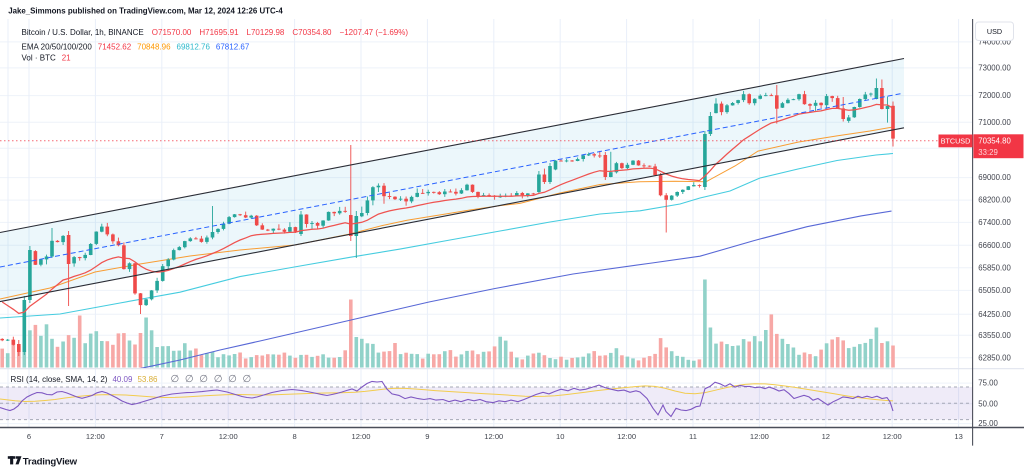  Describe the element at coordinates (988, 383) in the screenshot. I see `svg-text: 75.00` at that location.